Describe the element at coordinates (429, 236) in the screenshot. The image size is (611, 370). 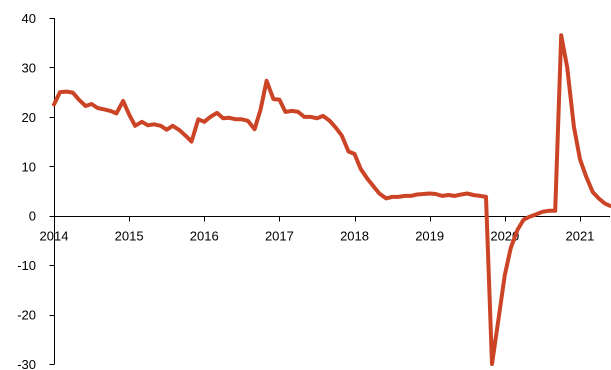
I see `x-tick-label: 2019` at that location.